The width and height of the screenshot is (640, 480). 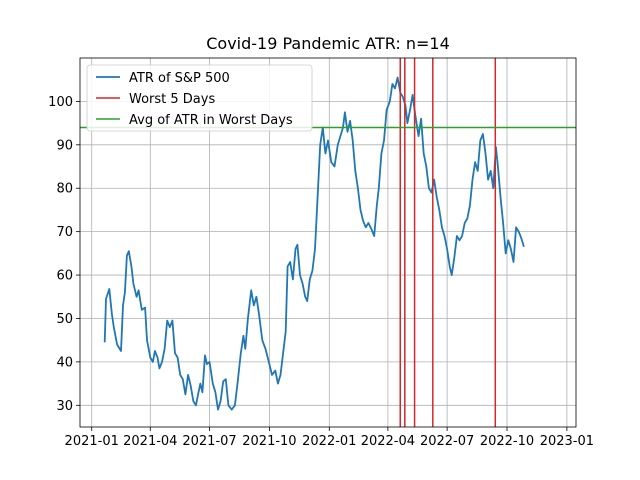 What do you see at coordinates (64, 189) in the screenshot?
I see `y-tick-label: 80` at bounding box center [64, 189].